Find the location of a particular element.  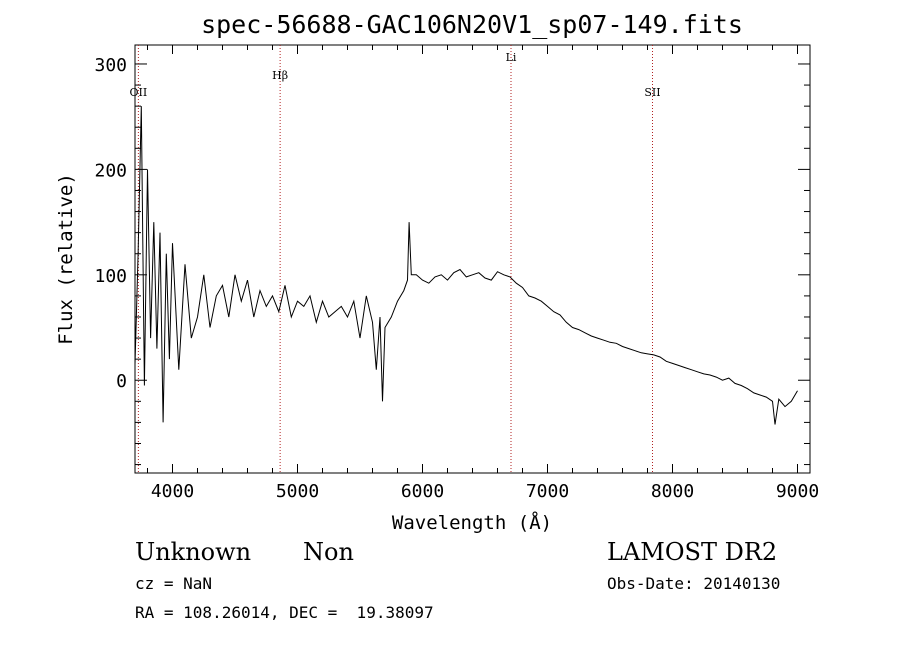

spectral-line-label: SII is located at coordinates (652, 92).